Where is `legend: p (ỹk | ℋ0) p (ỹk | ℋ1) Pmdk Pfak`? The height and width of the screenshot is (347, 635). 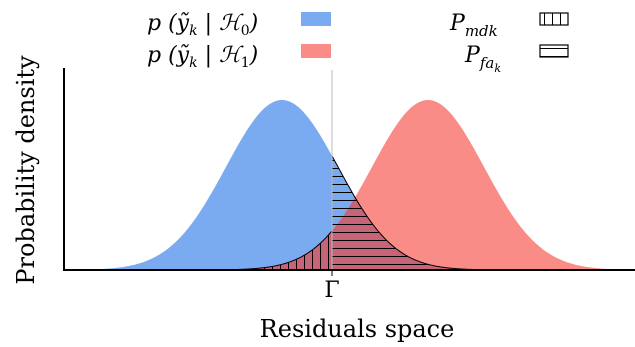 legend: p (ỹk | ℋ0) p (ỹk | ℋ1) Pmdk Pfak is located at coordinates (358, 43).